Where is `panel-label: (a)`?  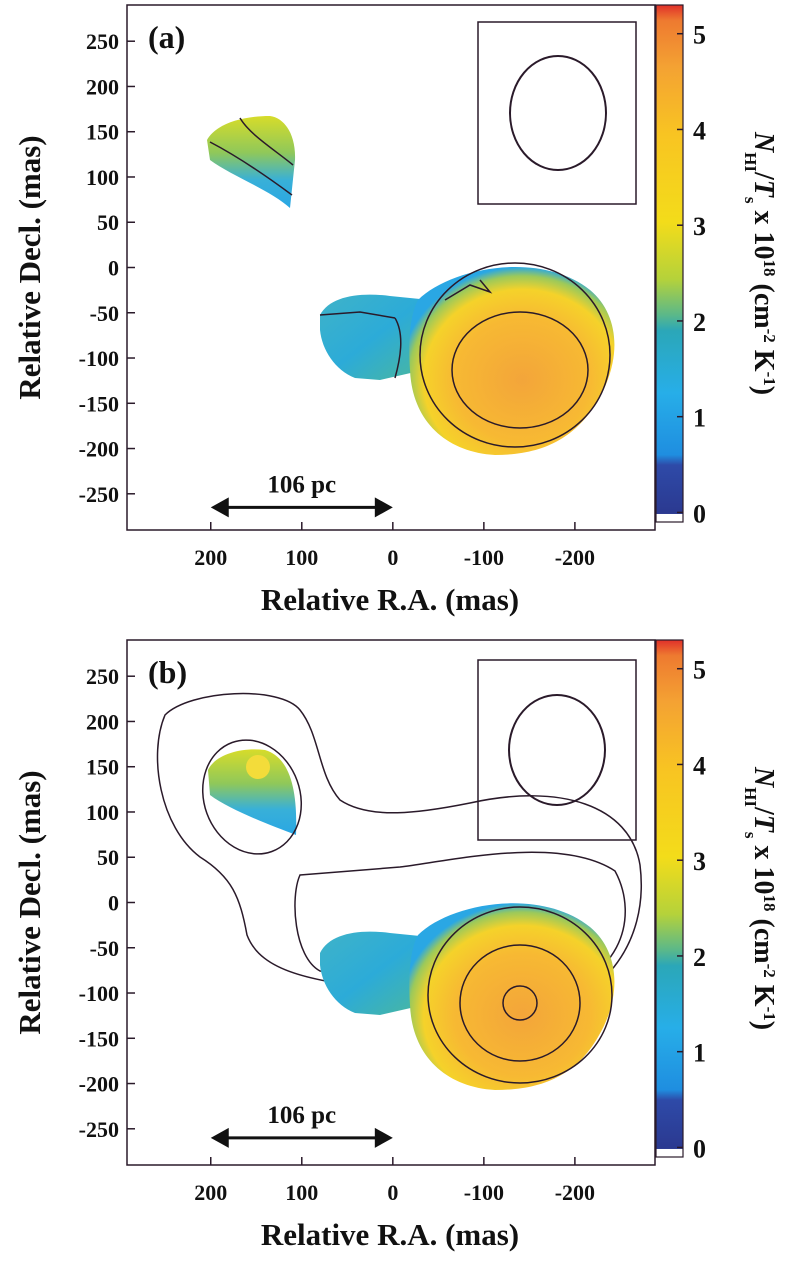 panel-label: (a) is located at coordinates (166, 37).